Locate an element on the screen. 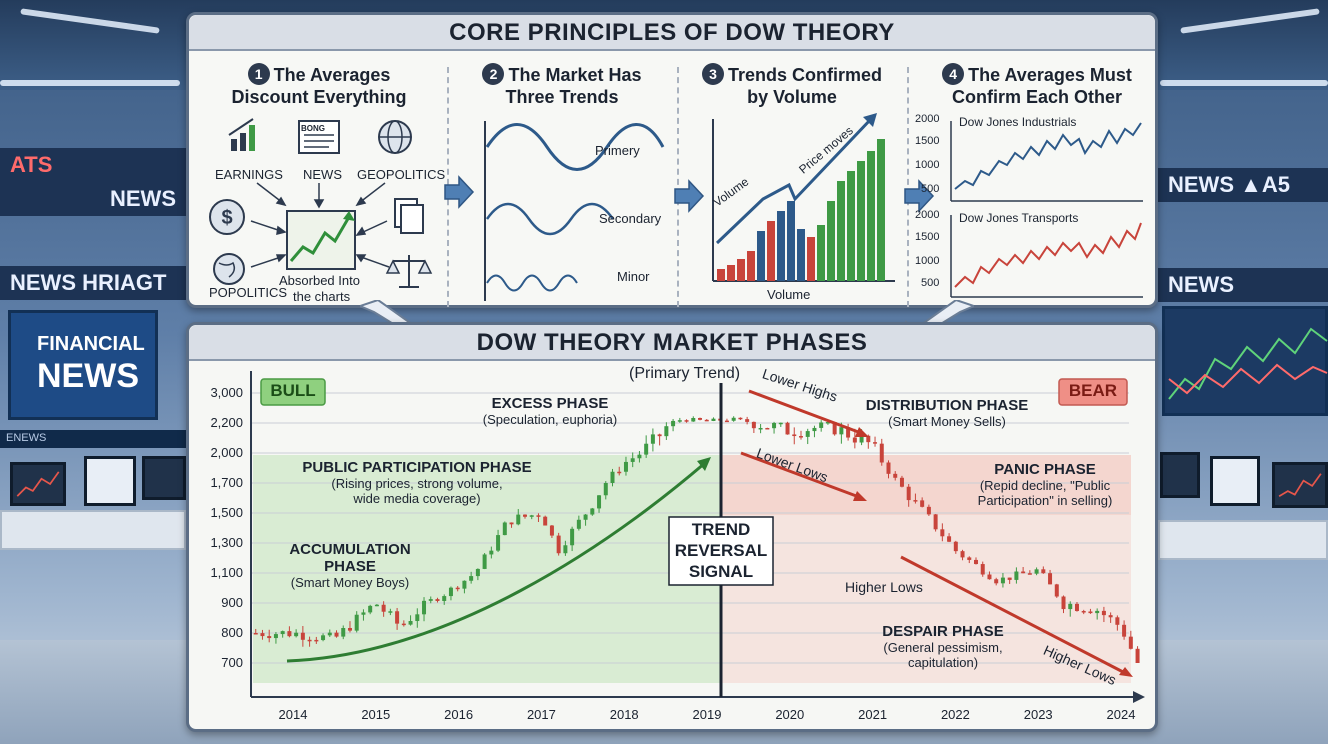  volume-bars is located at coordinates (801, 210).